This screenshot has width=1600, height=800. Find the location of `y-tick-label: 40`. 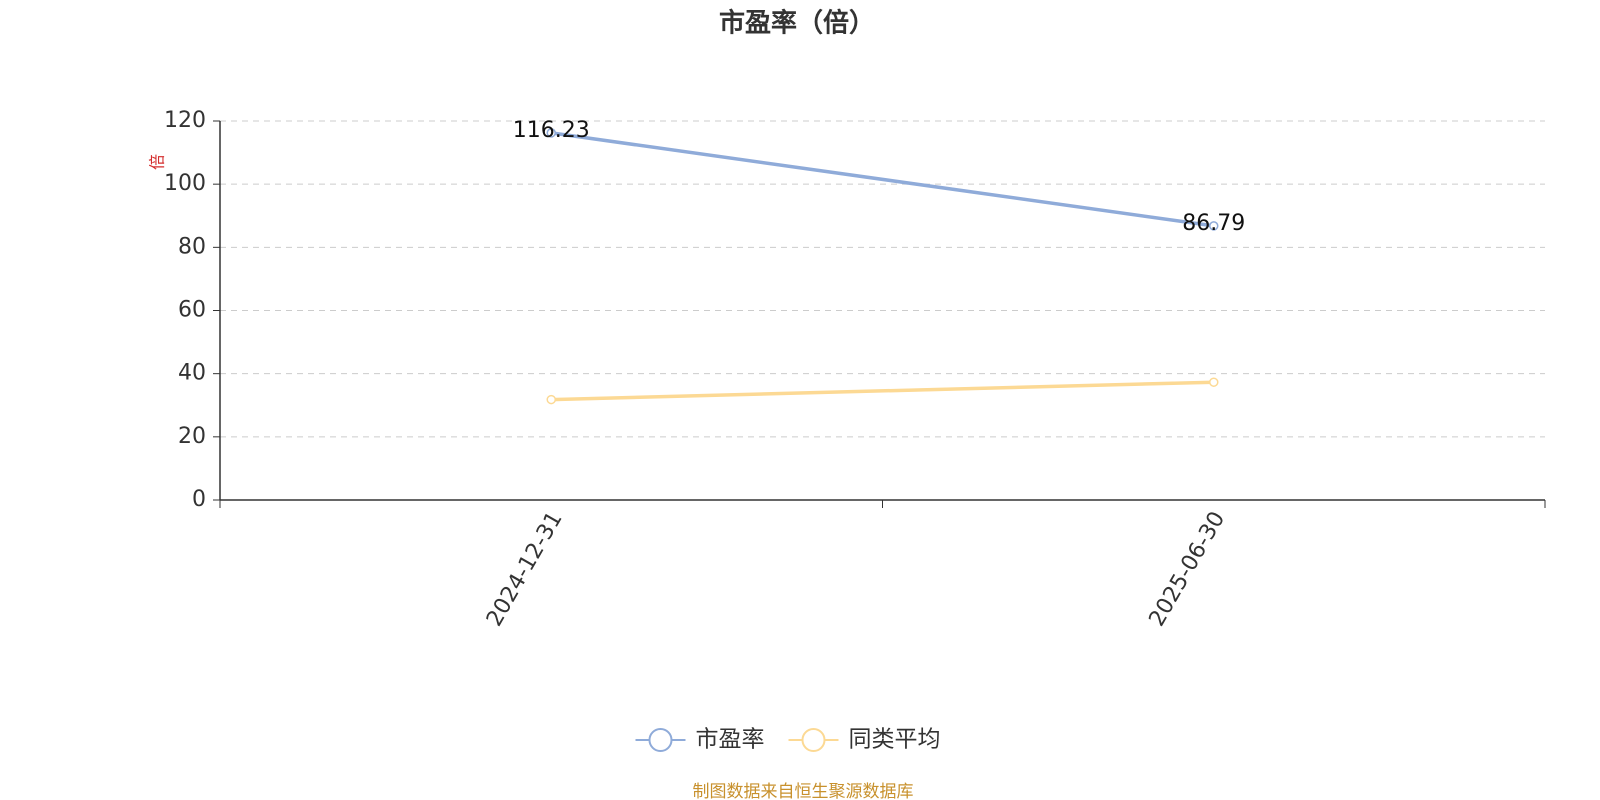

y-tick-label: 40 is located at coordinates (192, 373).